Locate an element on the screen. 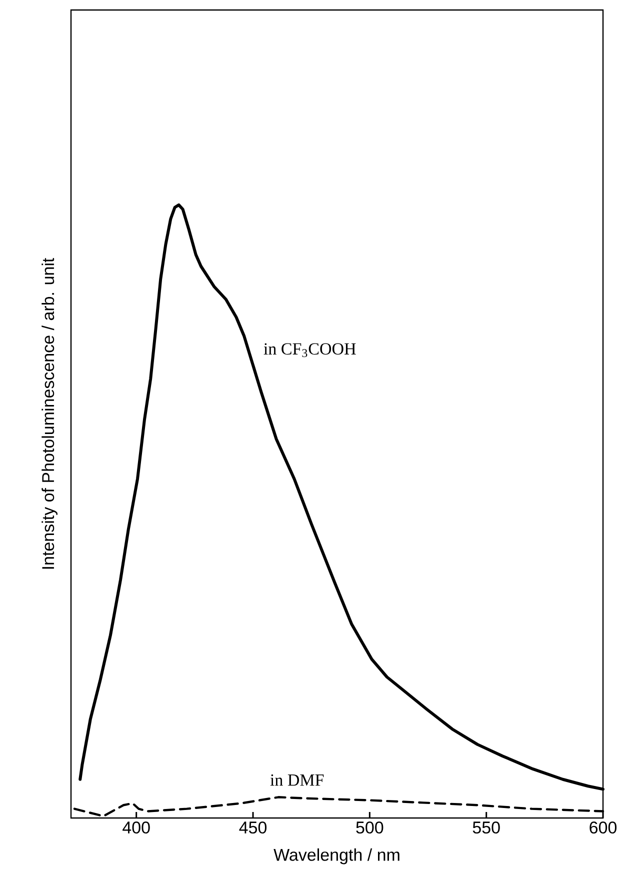 The height and width of the screenshot is (884, 626). x-axis-title: Wavelength / nm is located at coordinates (337, 856).